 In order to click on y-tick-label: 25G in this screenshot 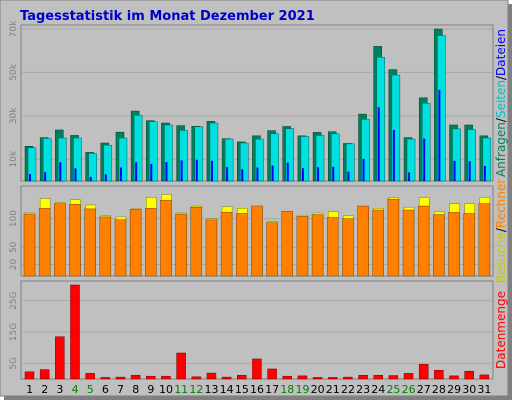, I will do `click(14, 300)`.